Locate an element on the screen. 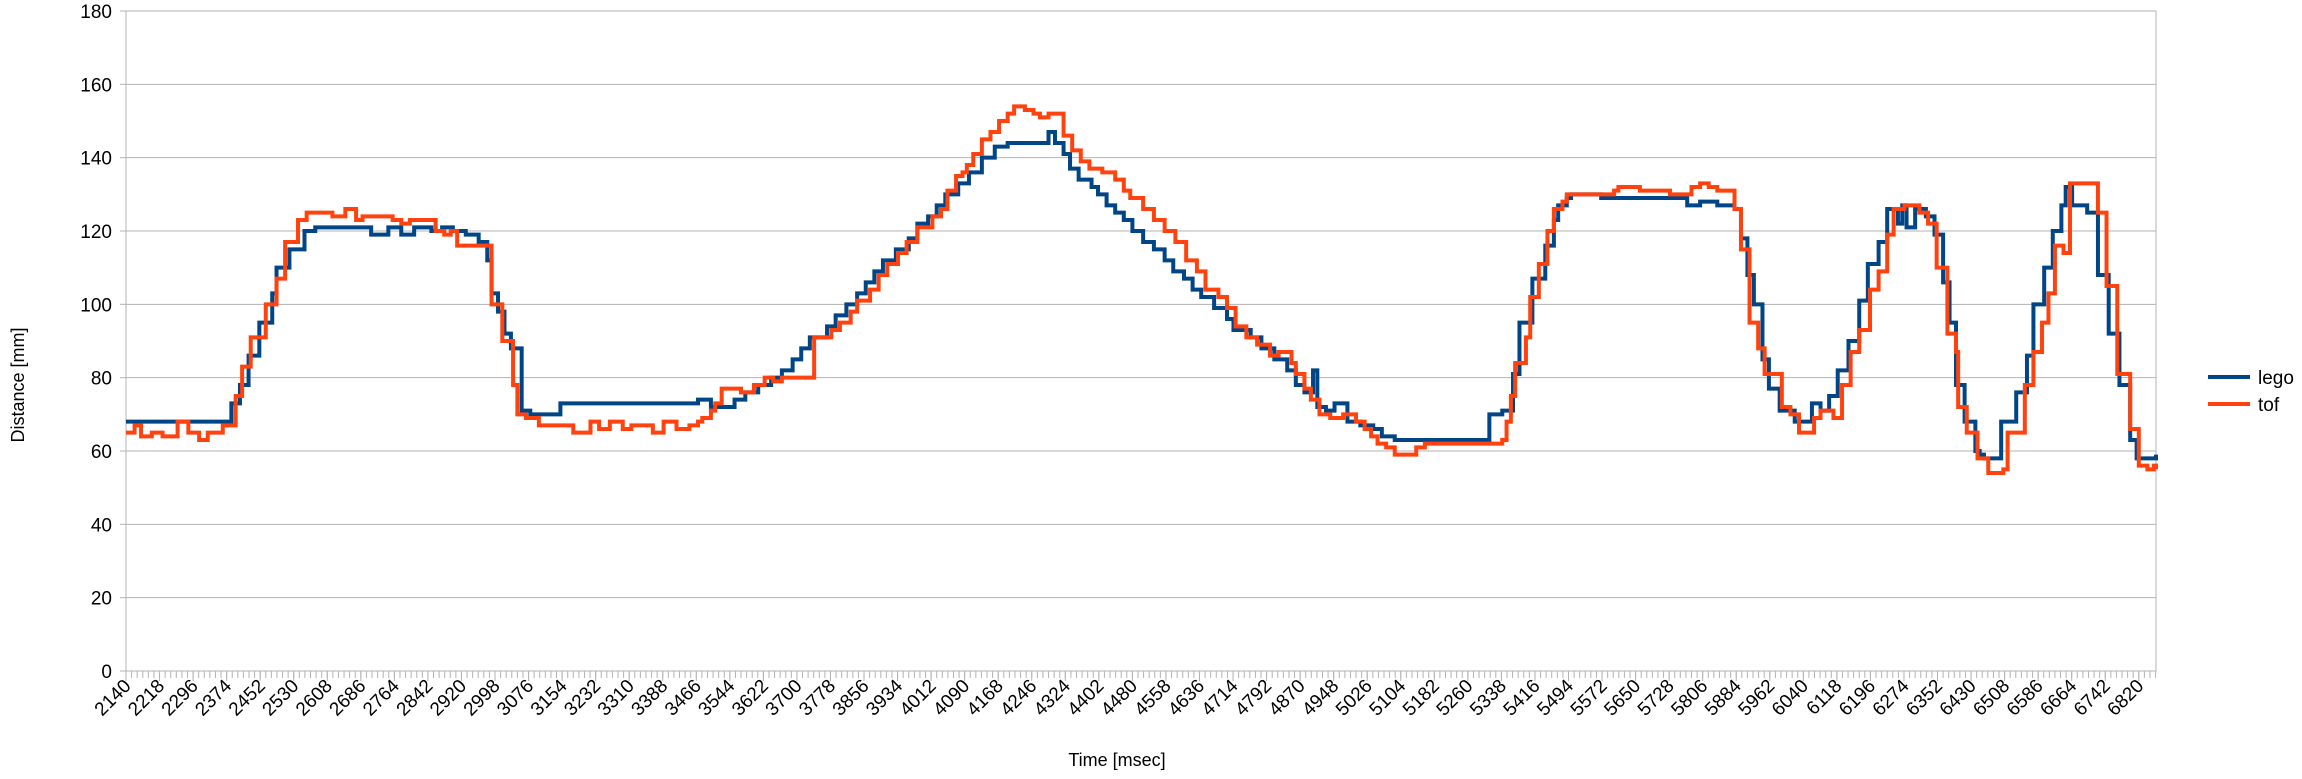 The height and width of the screenshot is (779, 2302). x-tick-label: 5026 is located at coordinates (1354, 698).